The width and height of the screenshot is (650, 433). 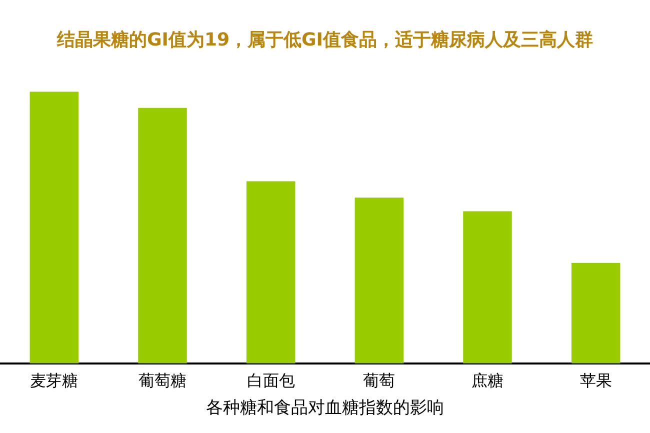 I want to click on chart-title: 结晶果糖的GI值为19，属于低GI值食品，适于糖尿病人及三高人群, so click(x=324, y=39).